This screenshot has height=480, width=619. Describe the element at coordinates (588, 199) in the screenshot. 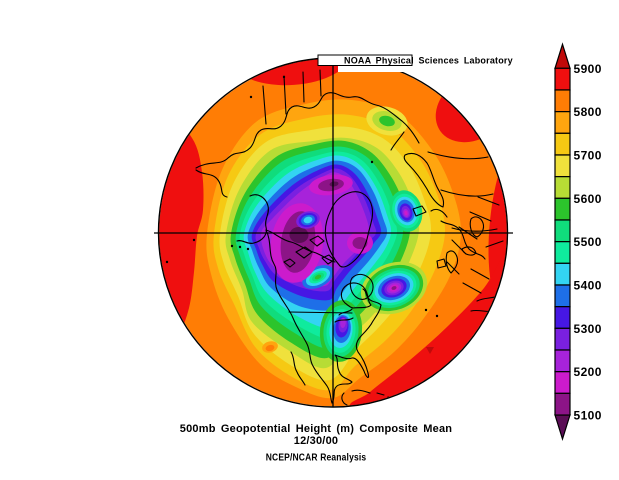

I see `colorbar-tick-label: 5600` at that location.